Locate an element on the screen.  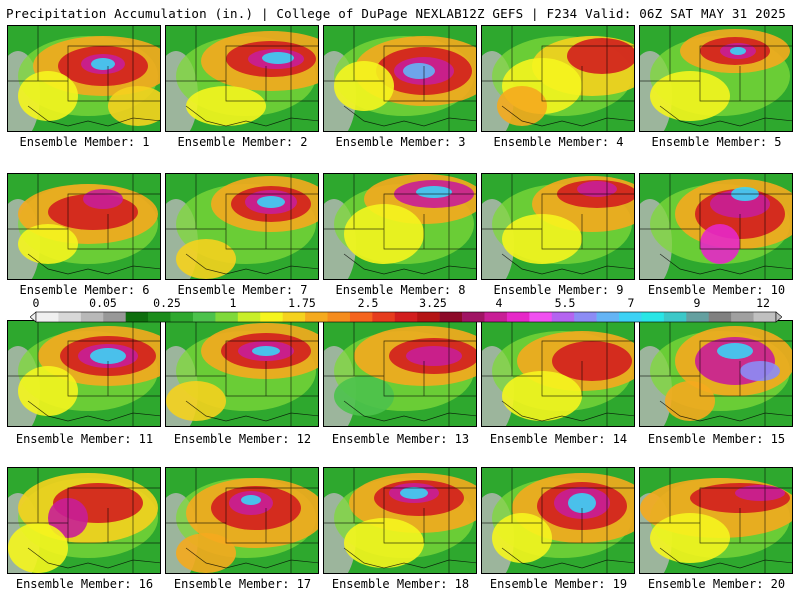
ensemble-member-label: Ensemble Member: 16 is located at coordinates (84, 584).